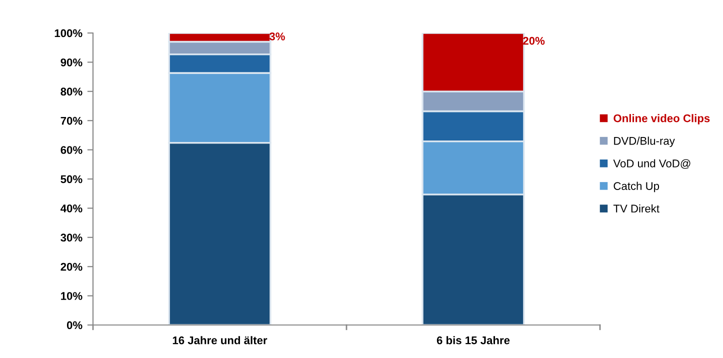 Image resolution: width=723 pixels, height=358 pixels. I want to click on y-tick-label: 60%, so click(71, 150).